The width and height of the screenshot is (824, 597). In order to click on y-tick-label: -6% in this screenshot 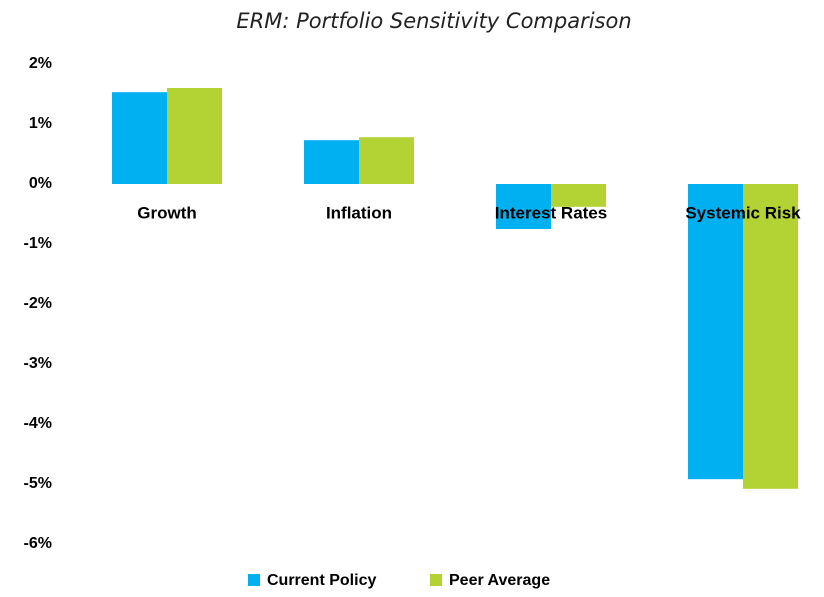, I will do `click(38, 543)`.